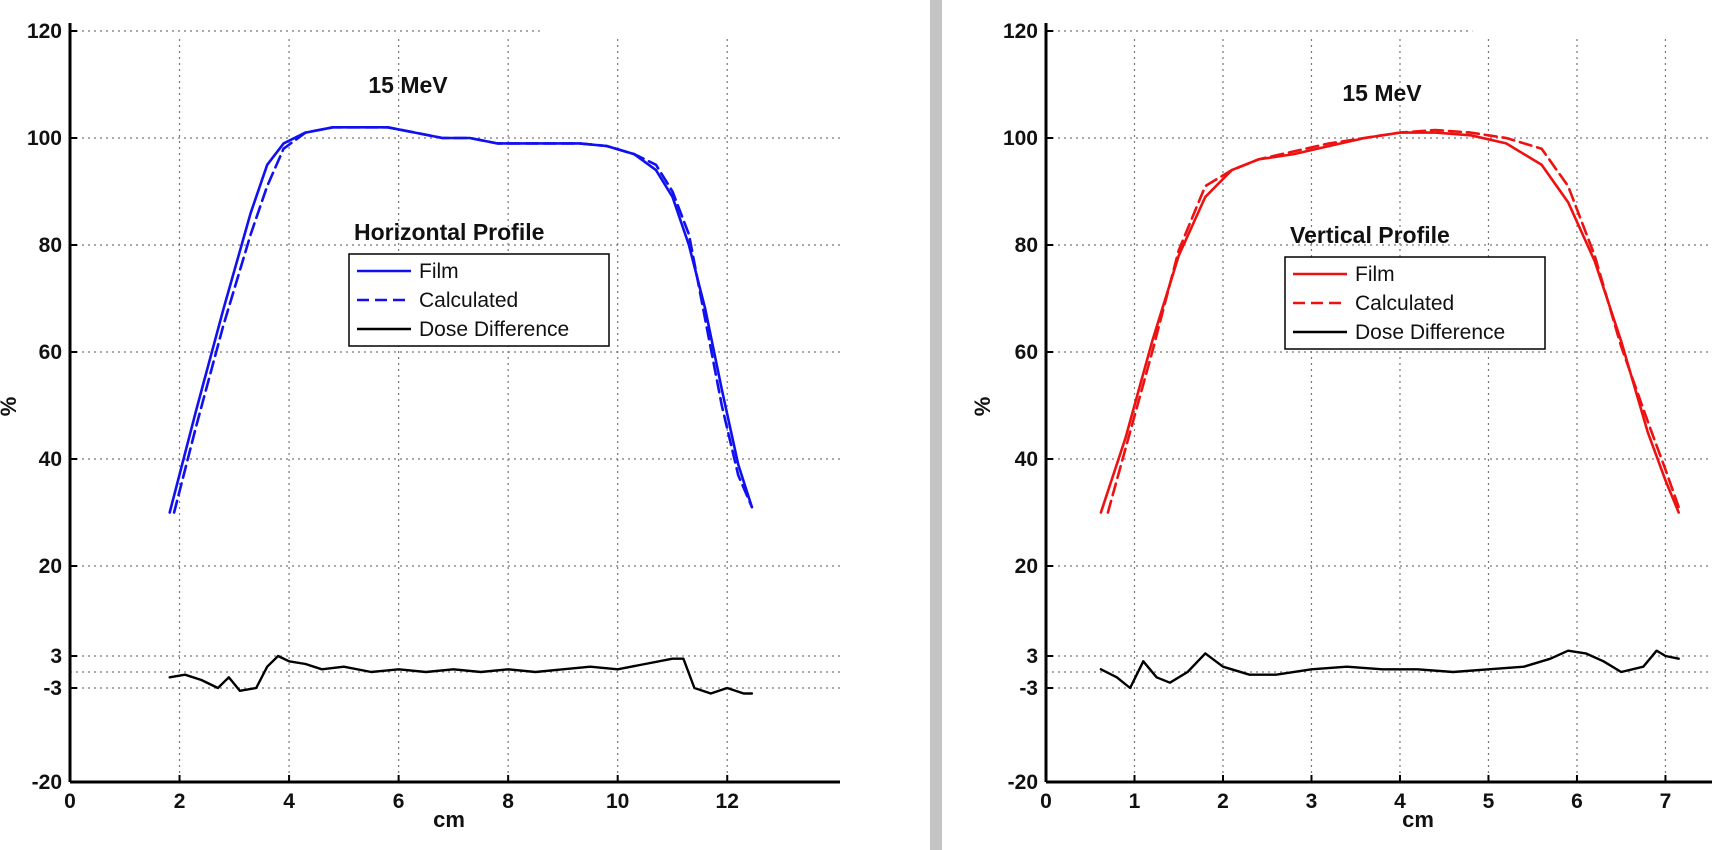 The image size is (1716, 850). Describe the element at coordinates (1046, 801) in the screenshot. I see `right-xtick-label-0: 0` at that location.